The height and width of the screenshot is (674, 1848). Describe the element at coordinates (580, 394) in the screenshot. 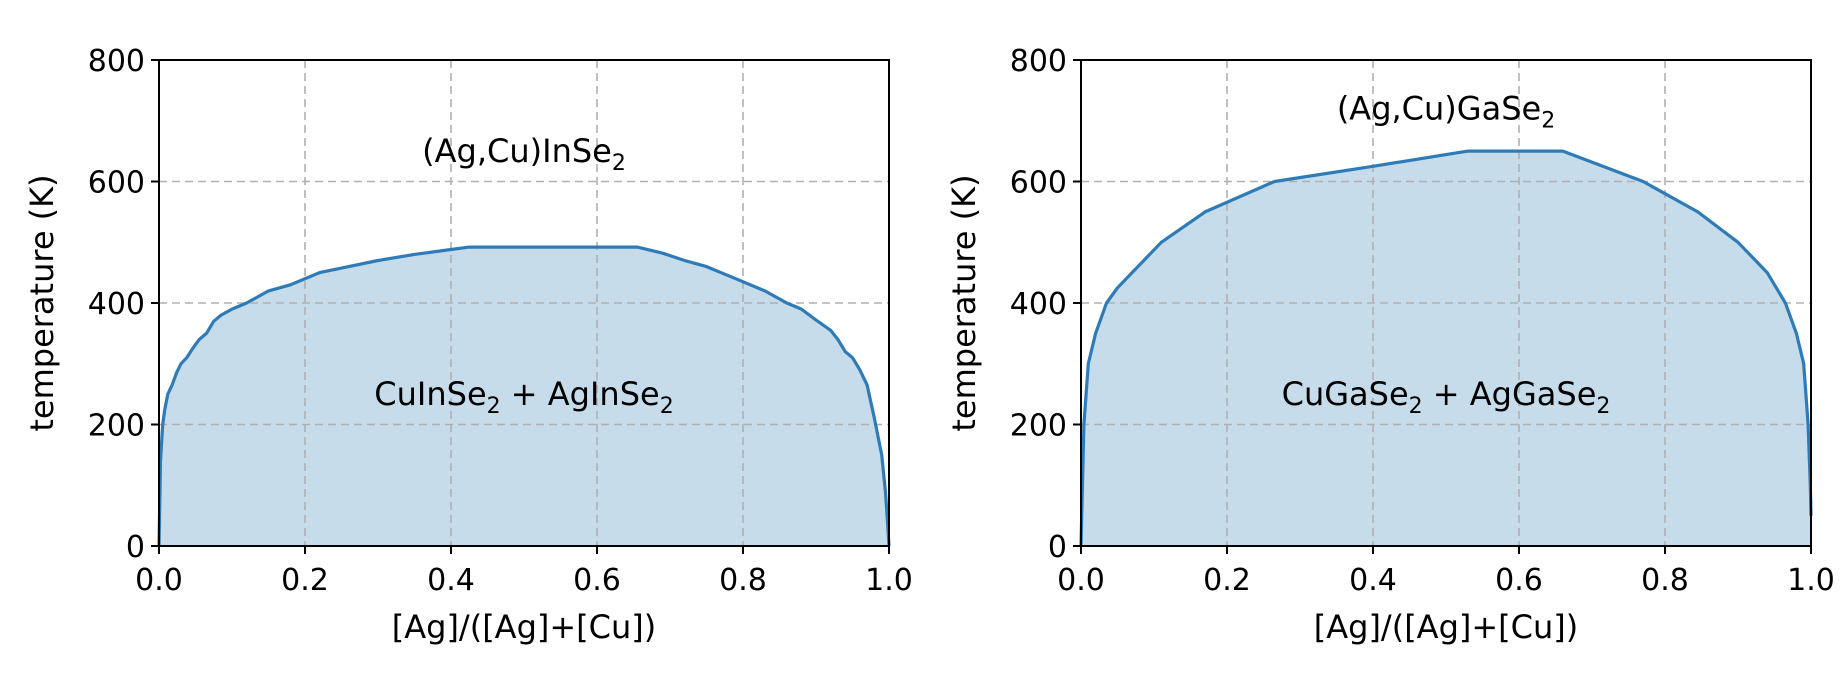

I see `region-label-text: + AgInSe` at that location.